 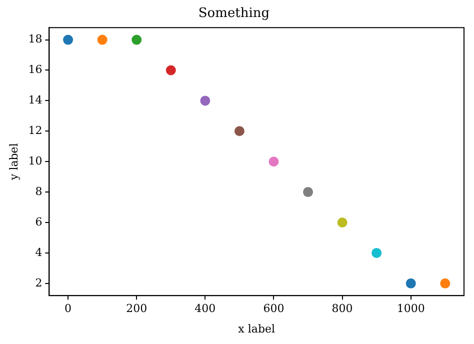 I want to click on y-tick-label: 10, so click(x=35, y=161).